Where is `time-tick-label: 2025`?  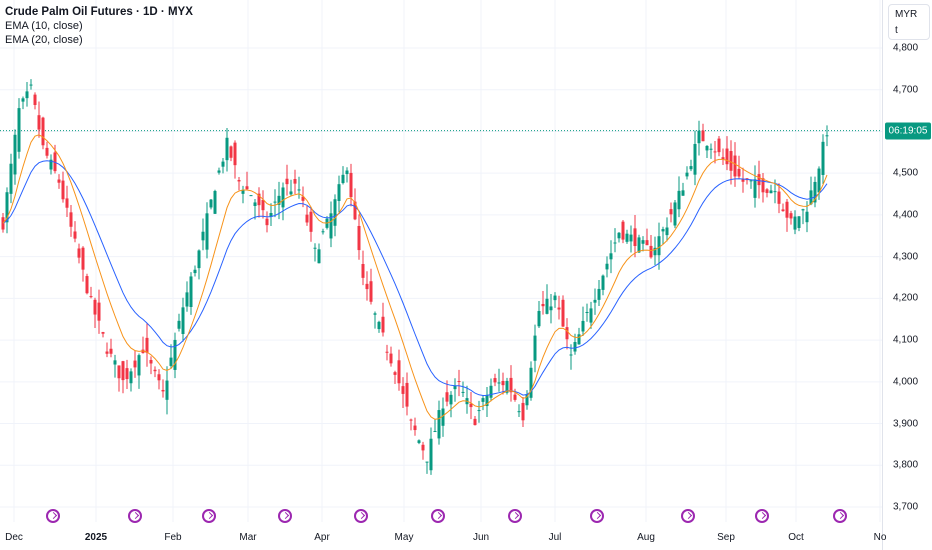 time-tick-label: 2025 is located at coordinates (96, 537).